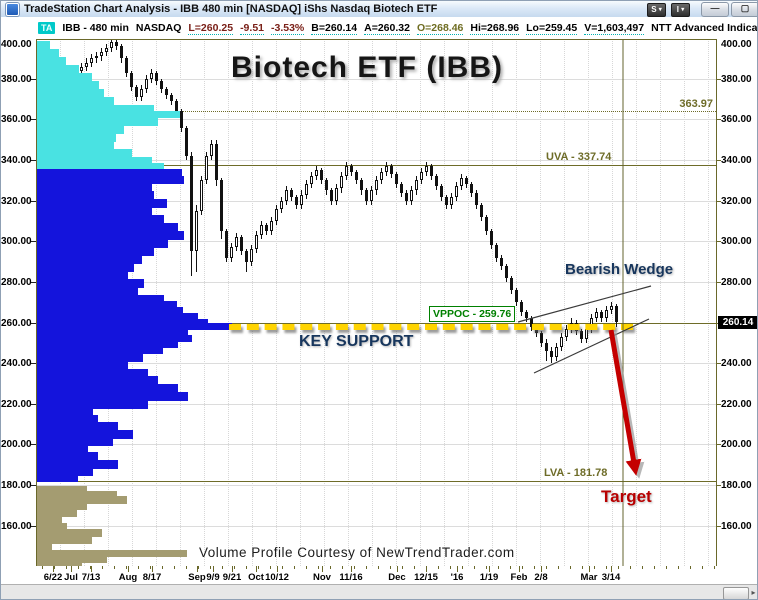 The height and width of the screenshot is (600, 758). What do you see at coordinates (197, 577) in the screenshot?
I see `x-axis-label: Sep` at bounding box center [197, 577].